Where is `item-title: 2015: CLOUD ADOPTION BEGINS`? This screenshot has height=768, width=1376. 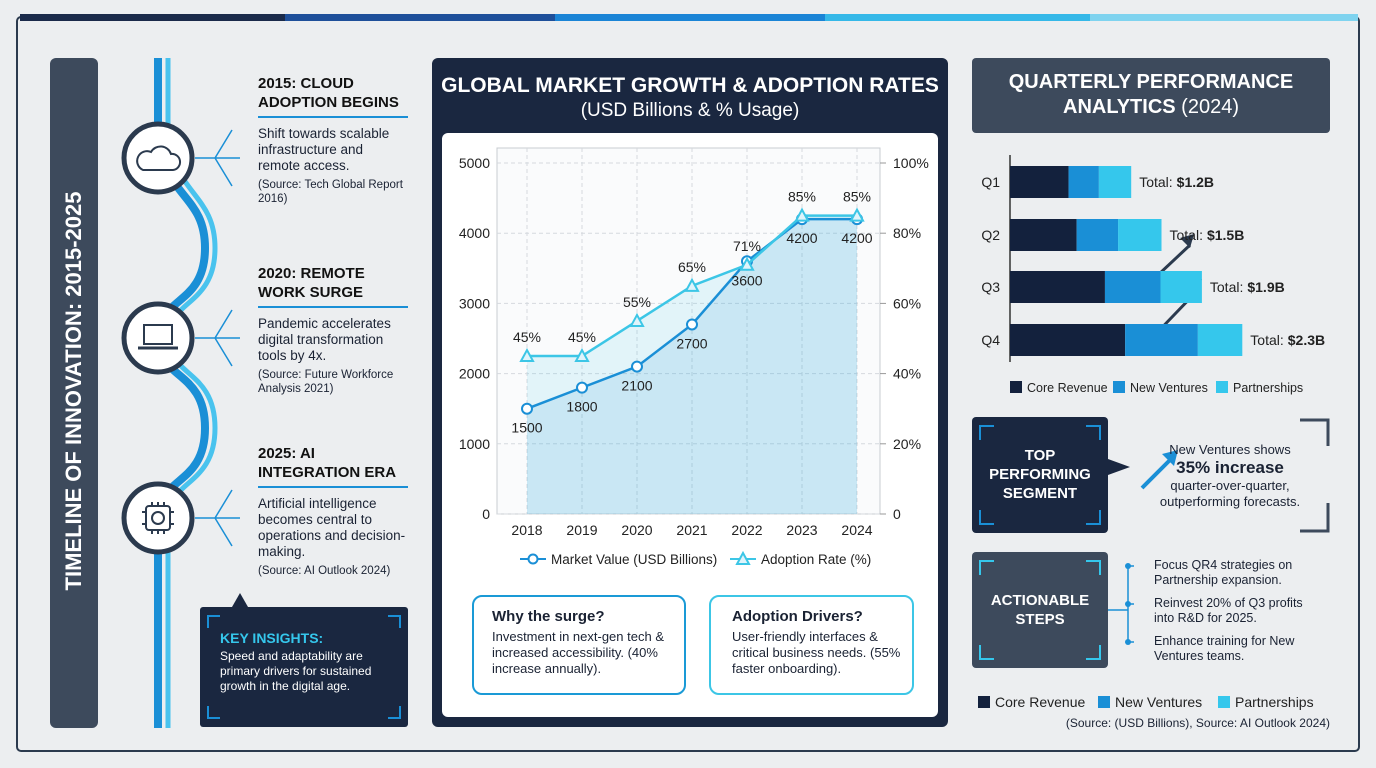 item-title: 2015: CLOUD ADOPTION BEGINS is located at coordinates (333, 96).